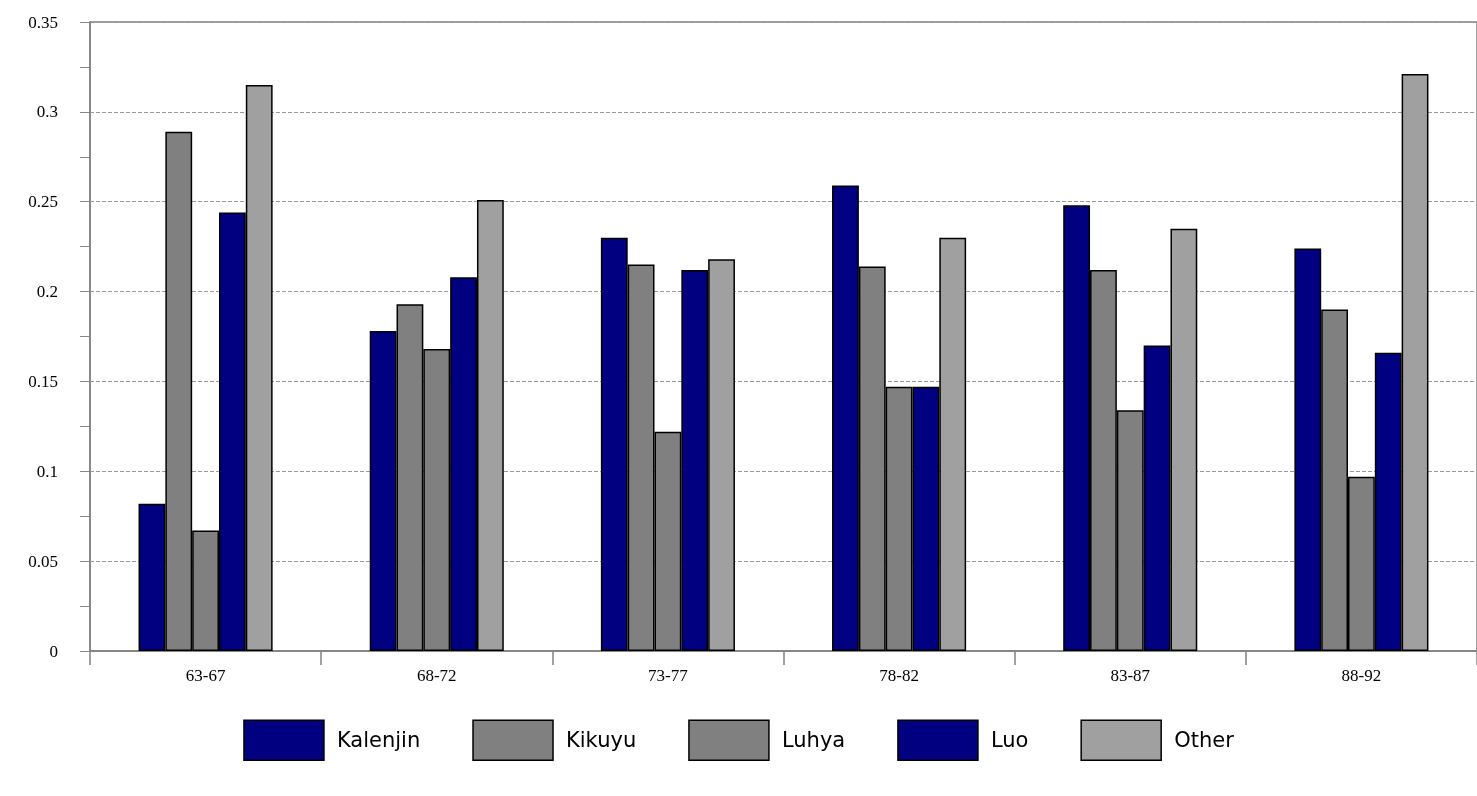 The width and height of the screenshot is (1477, 796). Describe the element at coordinates (1361, 675) in the screenshot. I see `x-tick-label: 88-92` at that location.